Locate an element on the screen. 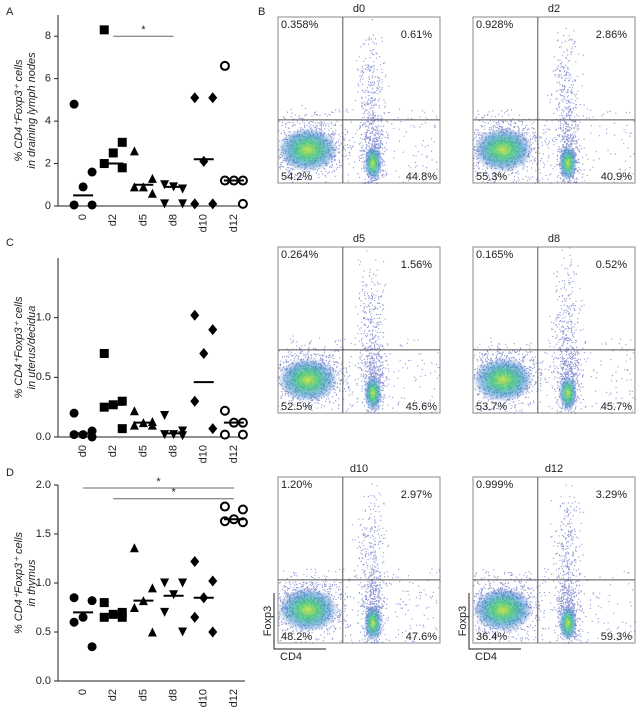 The height and width of the screenshot is (716, 641). axis is located at coordinates (151, 348).